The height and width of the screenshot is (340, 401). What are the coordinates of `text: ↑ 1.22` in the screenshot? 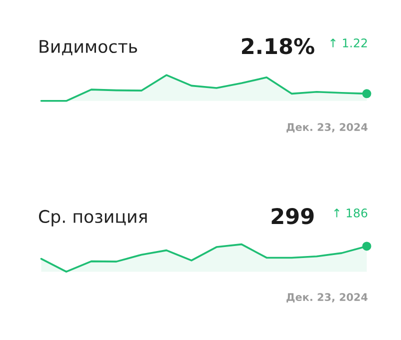 It's located at (348, 43).